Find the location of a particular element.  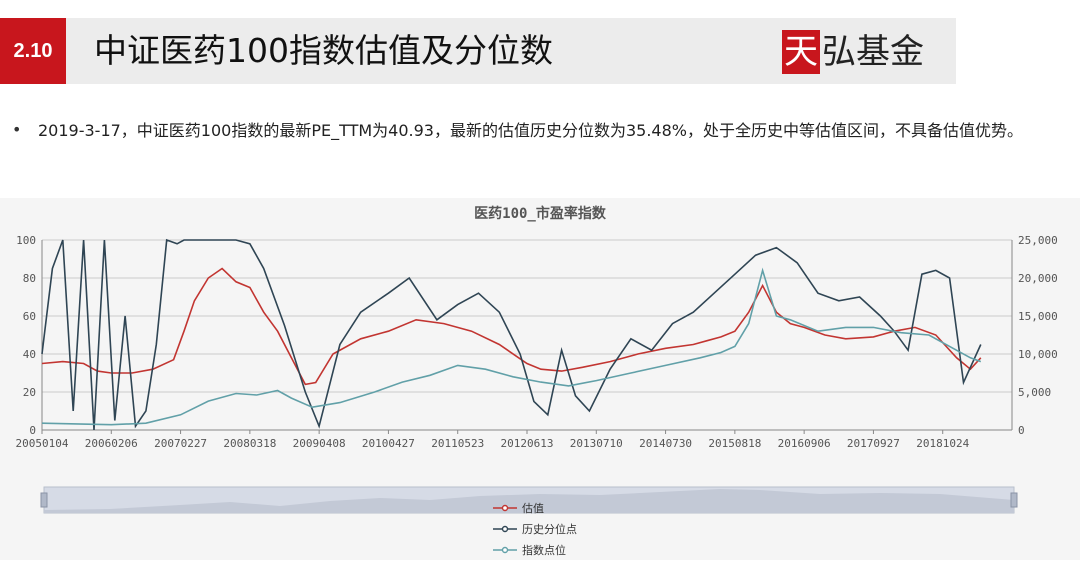

page-title: 中证医药100指数估值及分位数 is located at coordinates (323, 50).